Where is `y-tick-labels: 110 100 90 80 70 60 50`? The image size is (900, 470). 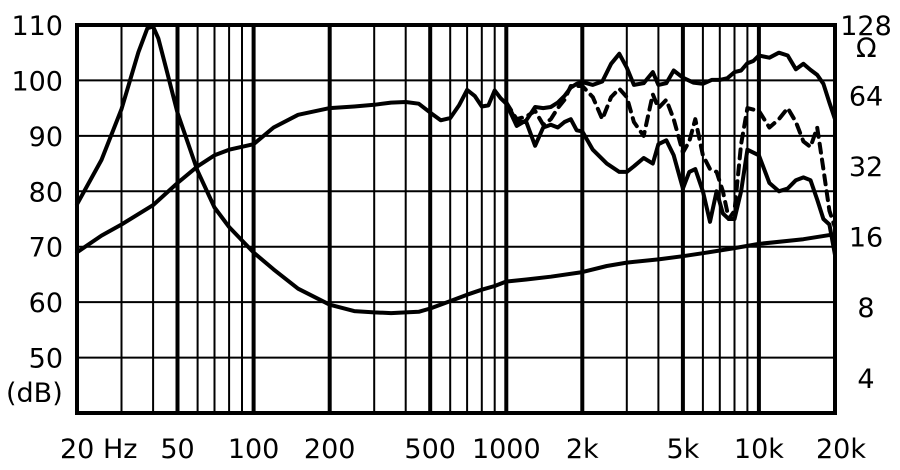 y-tick-labels: 110 100 90 80 70 60 50 is located at coordinates (37, 193).